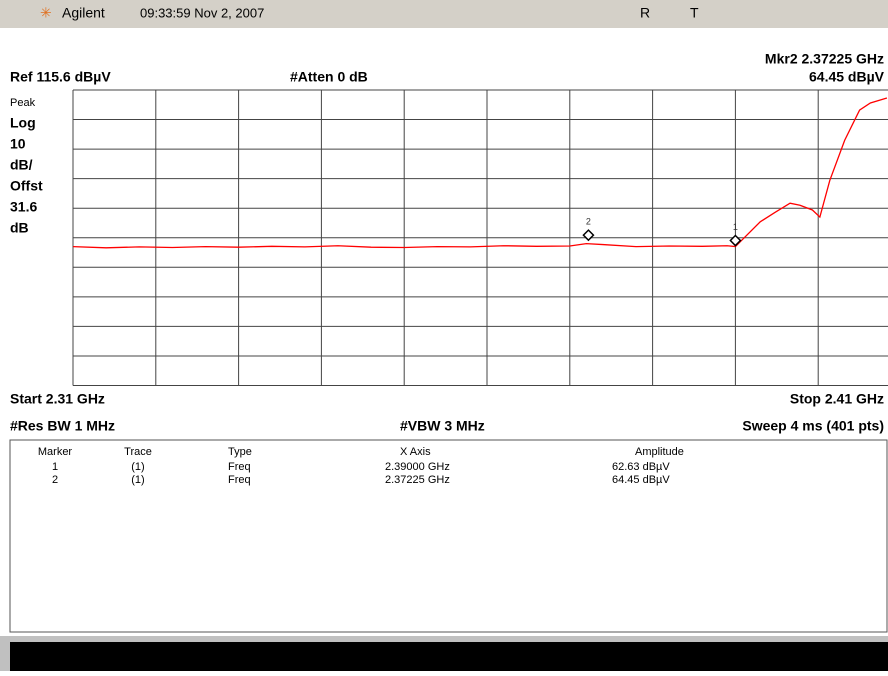 The height and width of the screenshot is (676, 888). What do you see at coordinates (813, 426) in the screenshot?
I see `sweep: Sweep 4 ms (401 pts)` at bounding box center [813, 426].